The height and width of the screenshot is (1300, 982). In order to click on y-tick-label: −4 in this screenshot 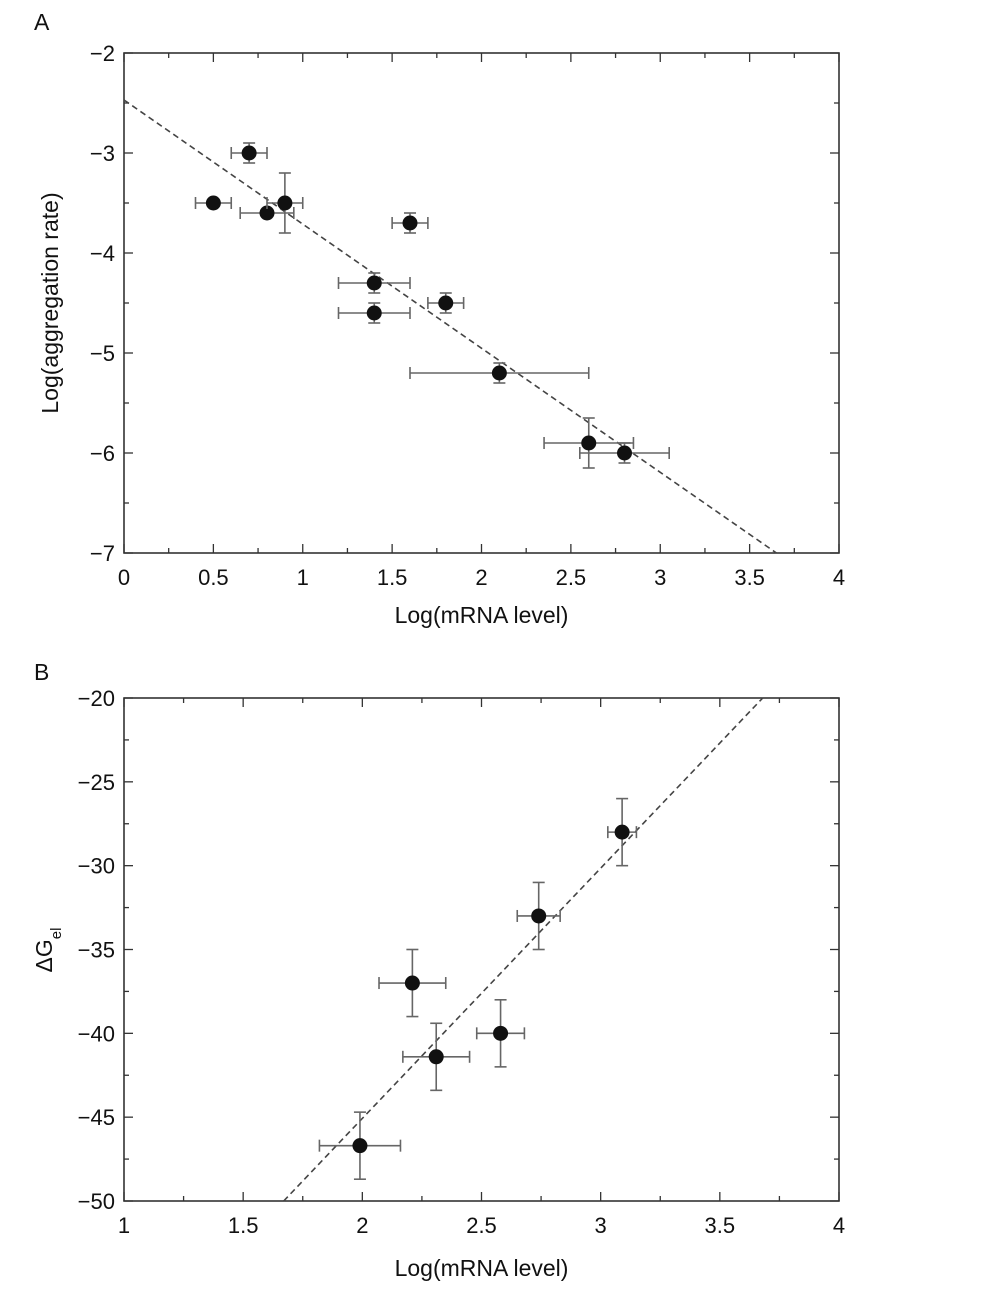, I will do `click(102, 253)`.